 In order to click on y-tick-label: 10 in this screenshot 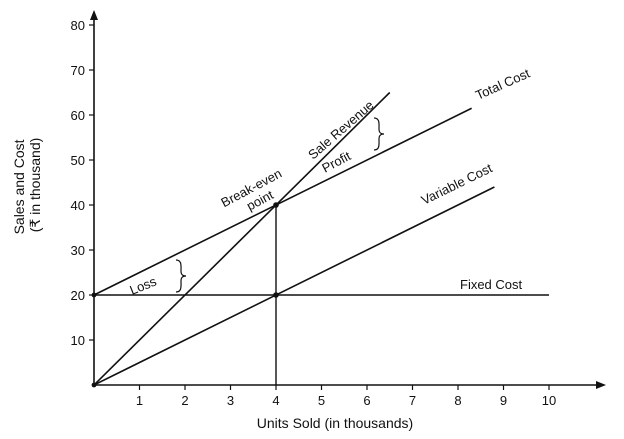, I will do `click(78, 340)`.